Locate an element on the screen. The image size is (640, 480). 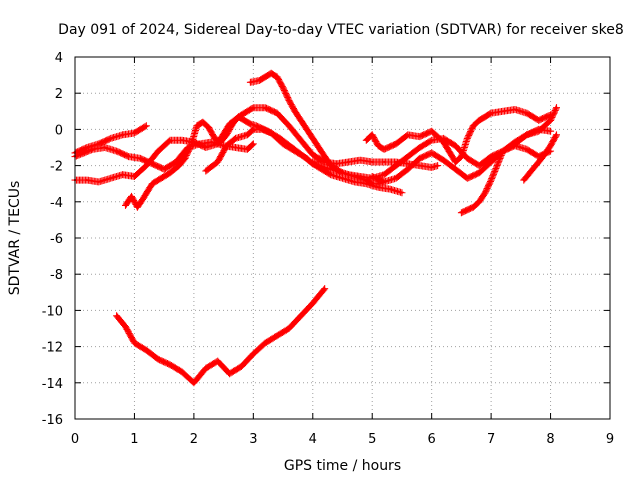
y-tick-label: -4 is located at coordinates (56, 203).